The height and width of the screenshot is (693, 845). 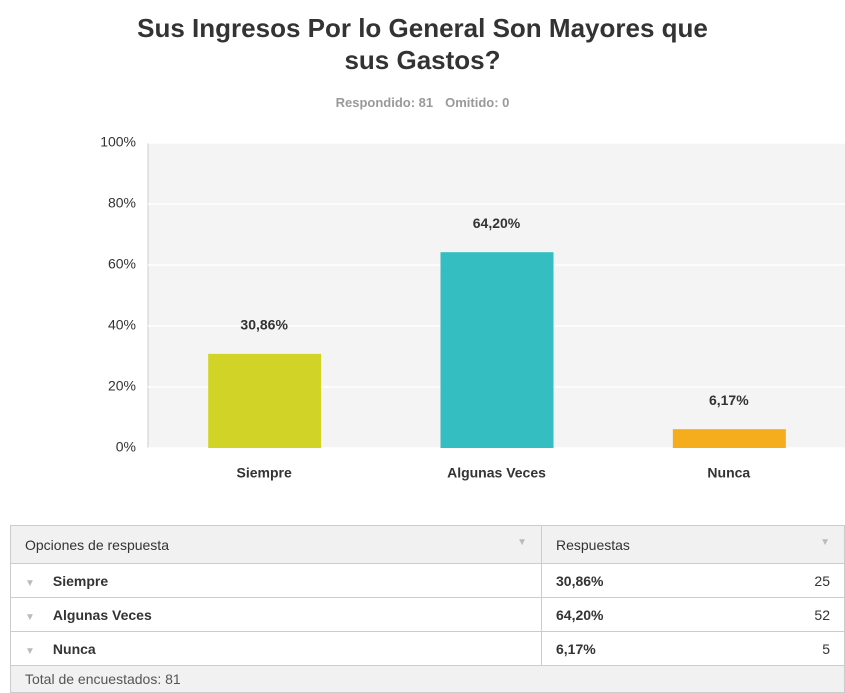 What do you see at coordinates (384, 102) in the screenshot?
I see `answered: Respondido: 81` at bounding box center [384, 102].